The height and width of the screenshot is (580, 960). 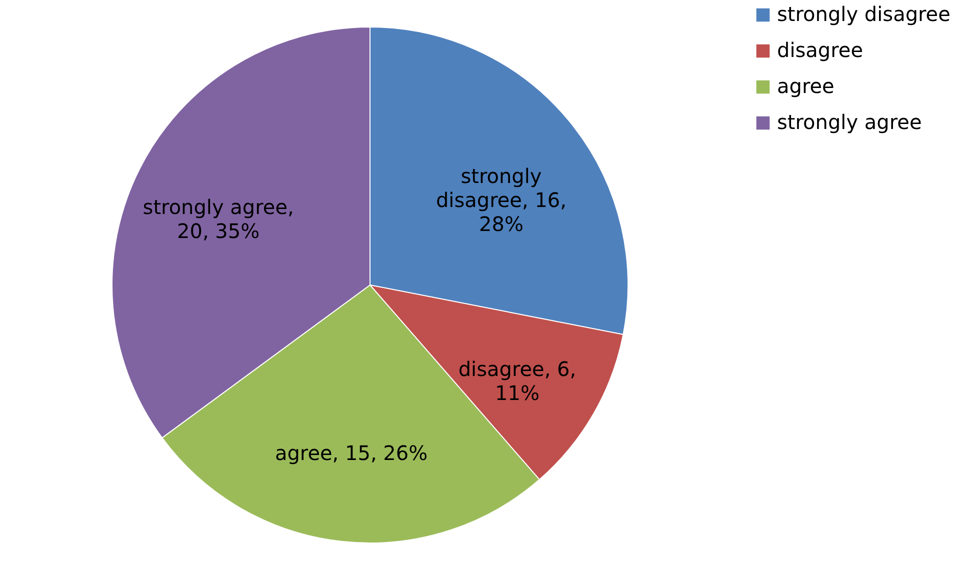 What do you see at coordinates (501, 200) in the screenshot?
I see `data-label: strongly disagree, 16, 28%` at bounding box center [501, 200].